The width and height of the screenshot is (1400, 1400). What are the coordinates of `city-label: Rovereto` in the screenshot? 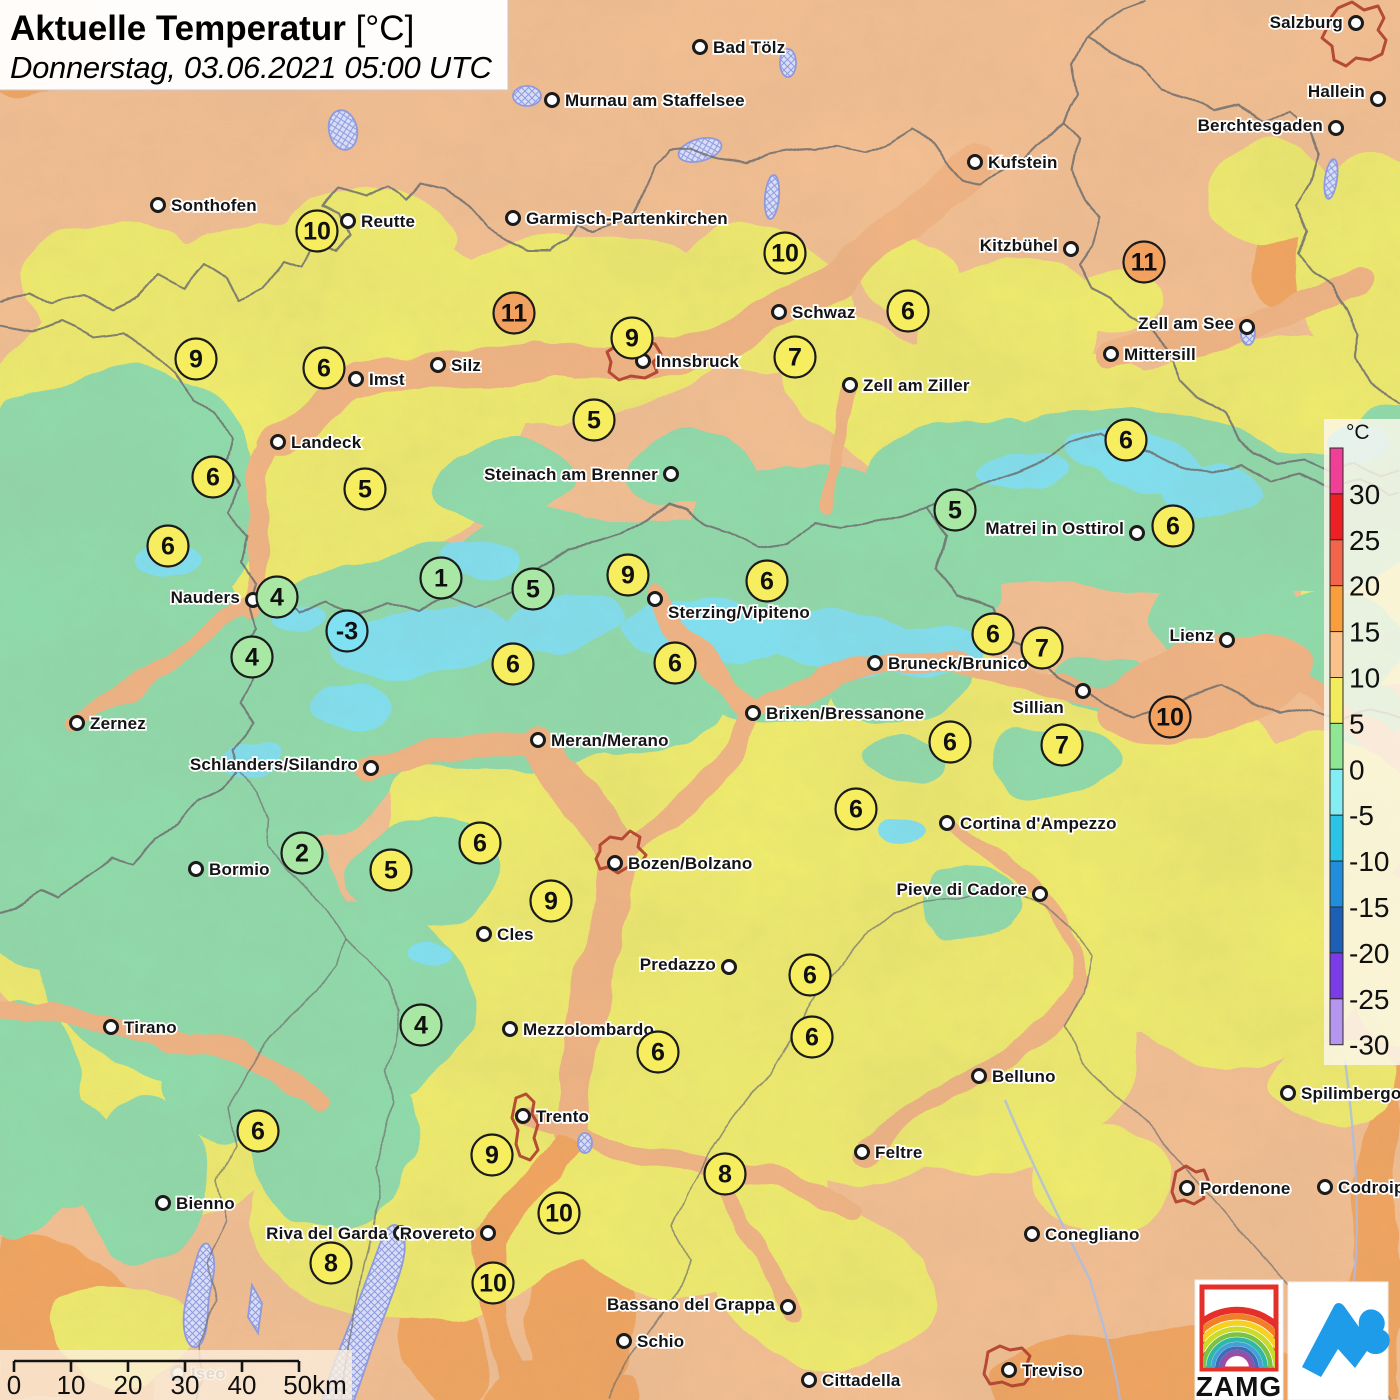 It's located at (437, 1233).